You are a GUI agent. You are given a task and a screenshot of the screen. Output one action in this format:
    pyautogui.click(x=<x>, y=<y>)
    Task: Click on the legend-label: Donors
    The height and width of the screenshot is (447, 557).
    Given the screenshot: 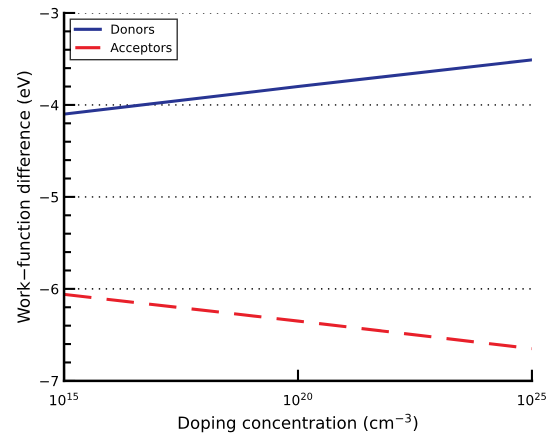 What is the action you would take?
    pyautogui.click(x=133, y=29)
    